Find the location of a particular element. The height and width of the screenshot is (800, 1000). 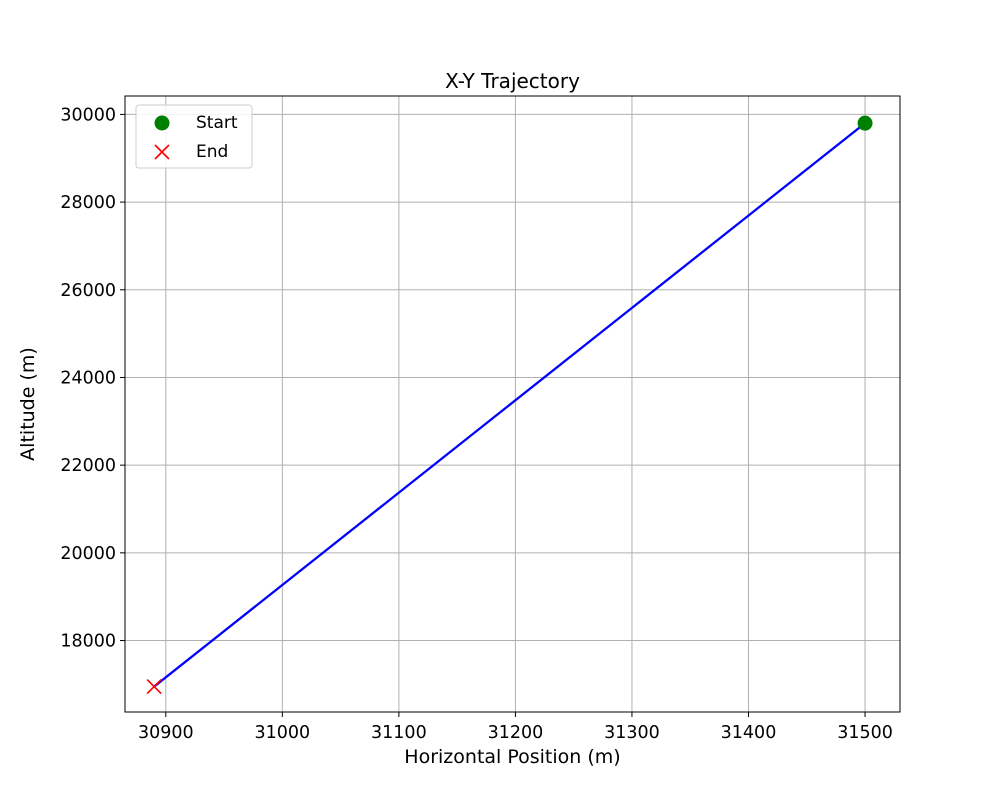

x-tick-label: 31200 is located at coordinates (516, 733).